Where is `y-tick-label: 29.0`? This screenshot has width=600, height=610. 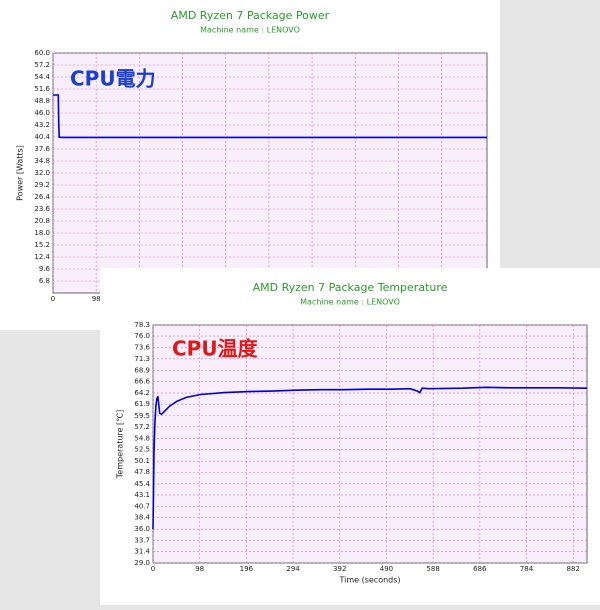 y-tick-label: 29.0 is located at coordinates (142, 563).